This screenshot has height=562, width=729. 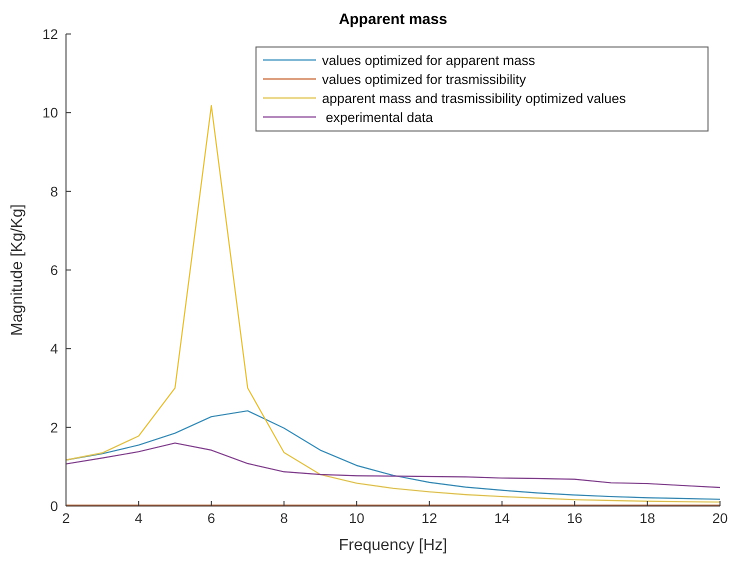 What do you see at coordinates (430, 518) in the screenshot?
I see `x-tick-label: 12` at bounding box center [430, 518].